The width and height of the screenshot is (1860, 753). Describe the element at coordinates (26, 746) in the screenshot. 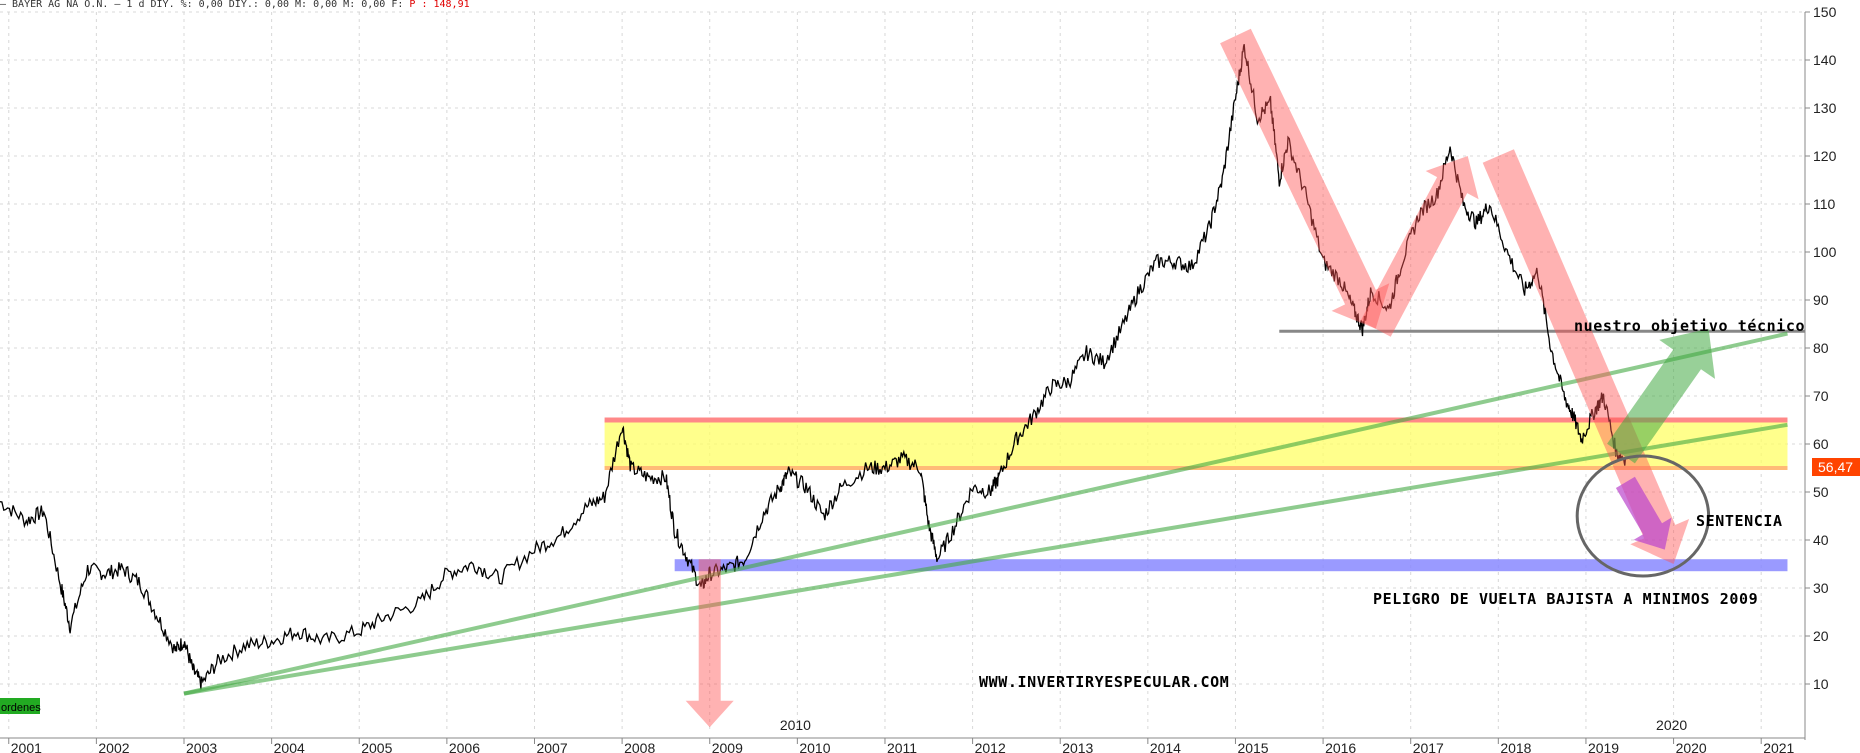

I see `x-tick-label: 2001` at that location.